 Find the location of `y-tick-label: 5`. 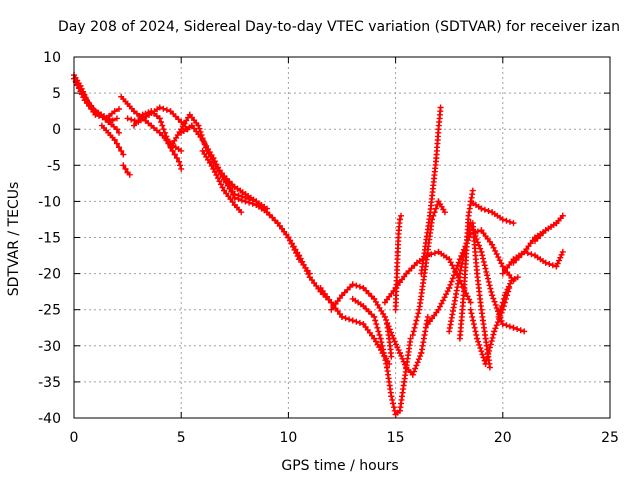

y-tick-label: 5 is located at coordinates (56, 94).